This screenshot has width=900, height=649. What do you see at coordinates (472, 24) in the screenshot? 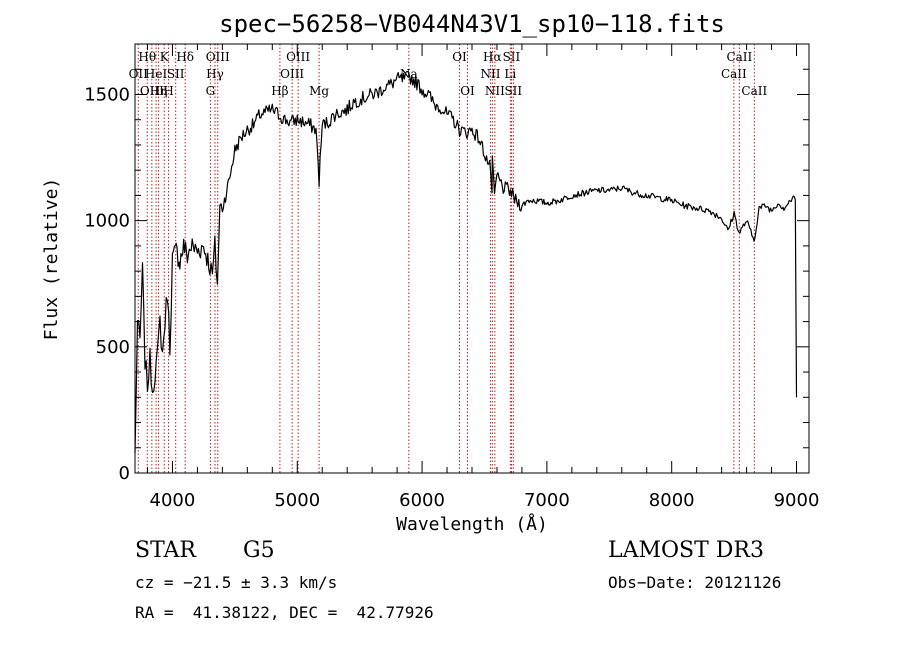
I see `chart-title: spec−56258−VB044N43V1_sp10−118.fits` at bounding box center [472, 24].